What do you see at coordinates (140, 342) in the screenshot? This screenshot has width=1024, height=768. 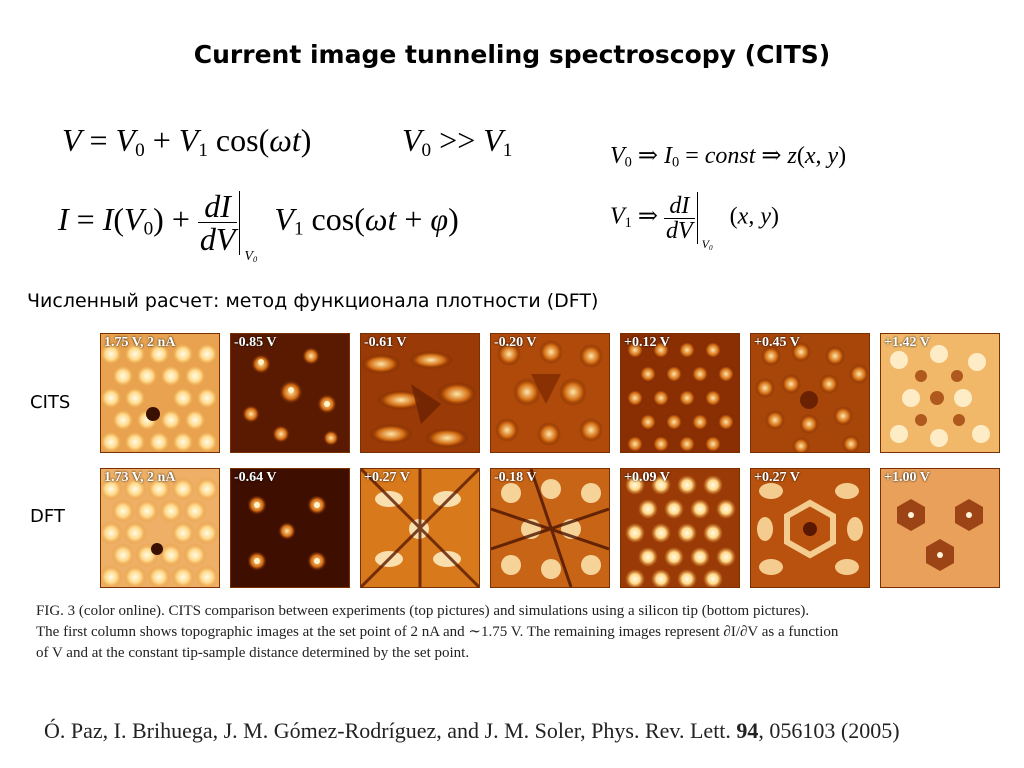 I see `cits-label-1: 1.75 V, 2 nA` at bounding box center [140, 342].